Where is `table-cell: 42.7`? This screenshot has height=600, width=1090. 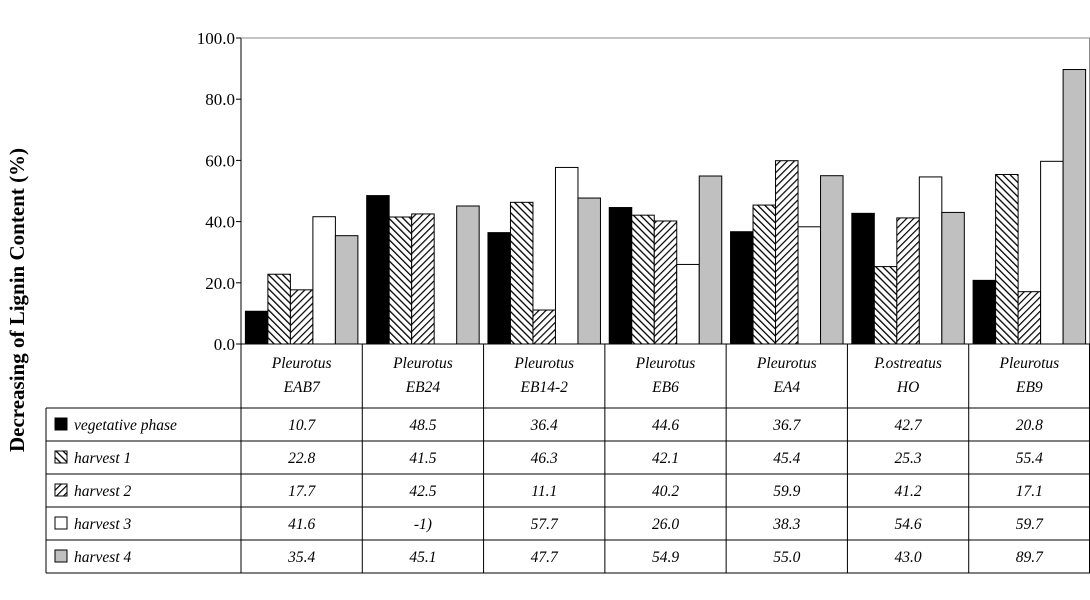
table-cell: 42.7 is located at coordinates (909, 425).